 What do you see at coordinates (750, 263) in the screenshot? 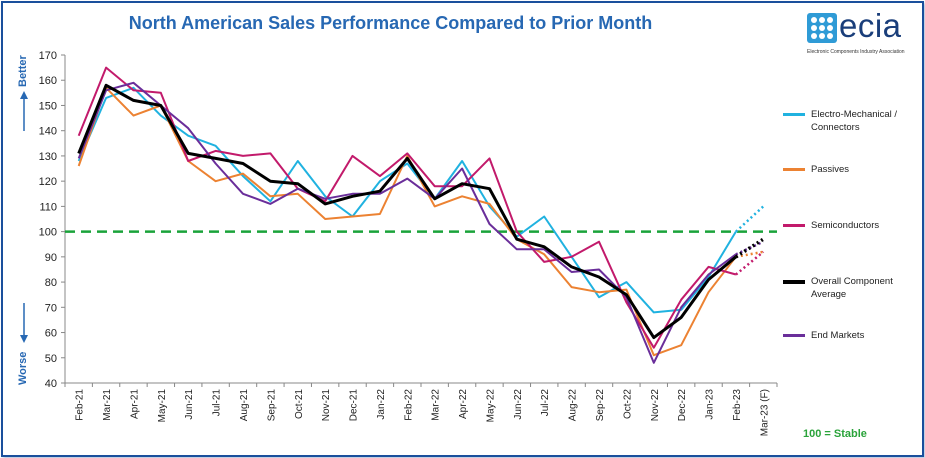
I see `series-forecast-semis` at bounding box center [750, 263].